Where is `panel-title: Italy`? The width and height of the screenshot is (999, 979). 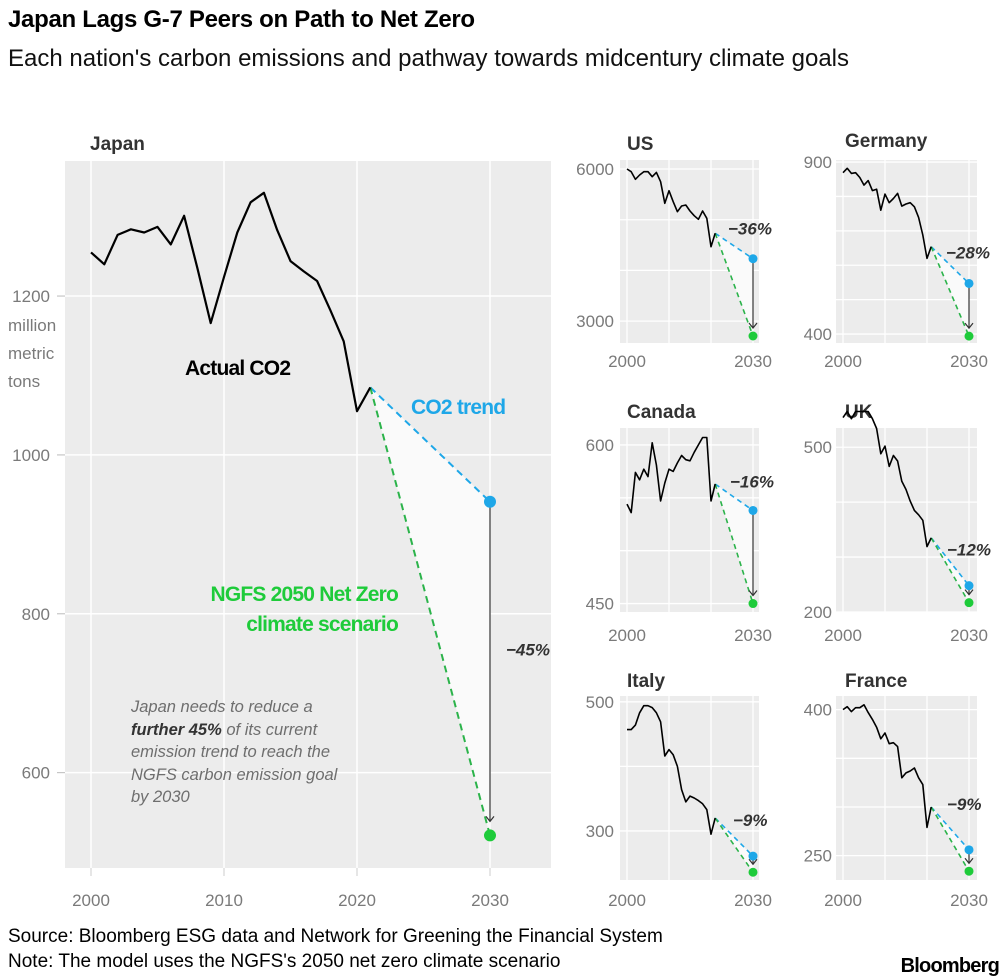
panel-title: Italy is located at coordinates (646, 681).